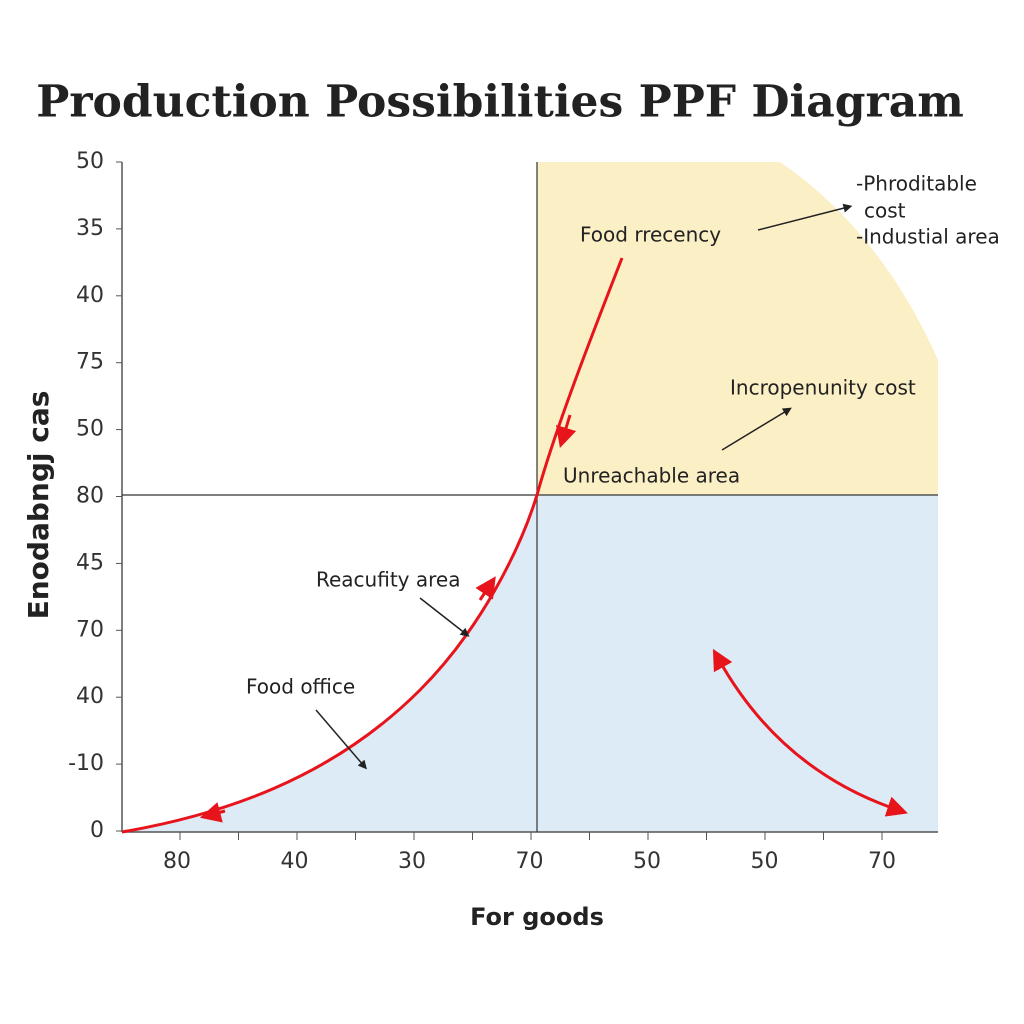 The height and width of the screenshot is (1024, 1024). What do you see at coordinates (90, 629) in the screenshot?
I see `y-tick-label: 70` at bounding box center [90, 629].